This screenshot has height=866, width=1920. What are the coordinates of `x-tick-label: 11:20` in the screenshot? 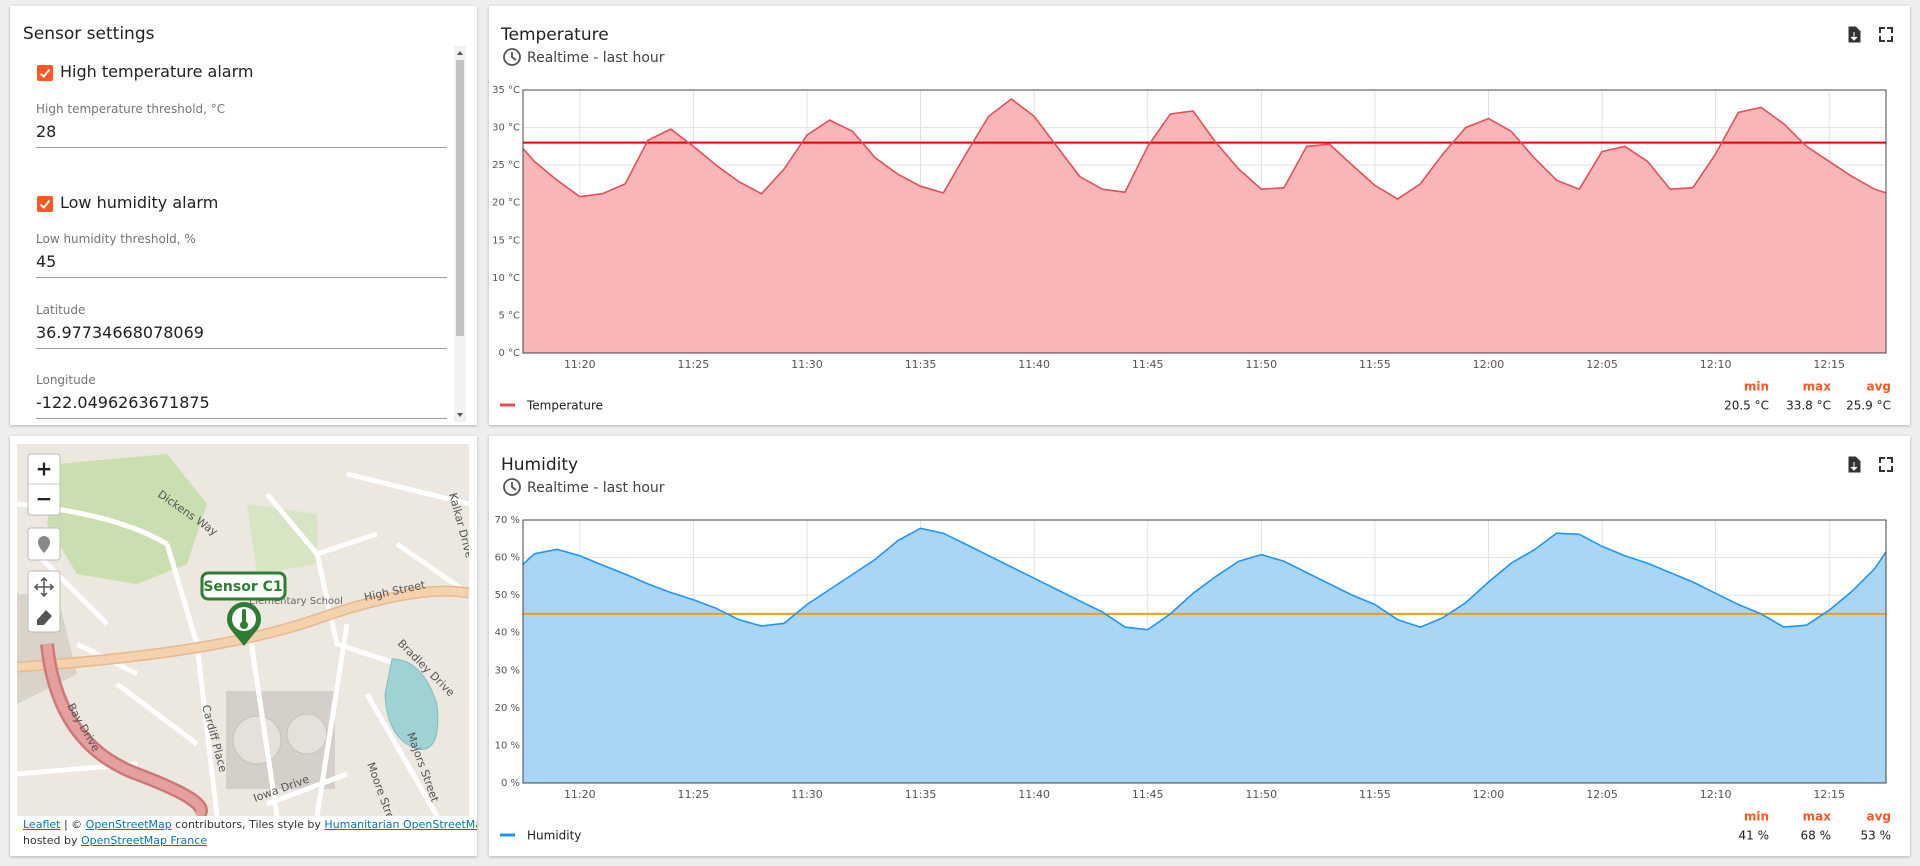 It's located at (580, 364).